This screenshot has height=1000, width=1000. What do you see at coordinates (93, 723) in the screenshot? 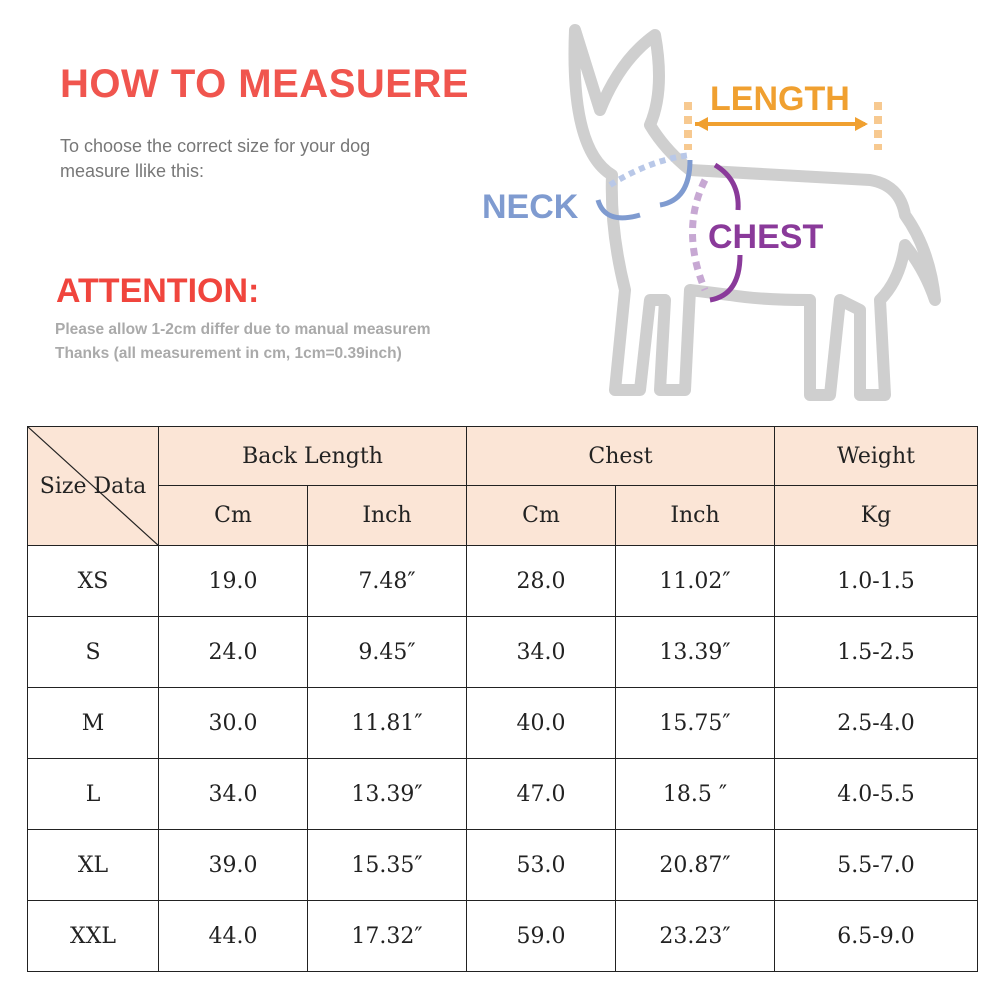
I see `size-cell: M` at bounding box center [93, 723].